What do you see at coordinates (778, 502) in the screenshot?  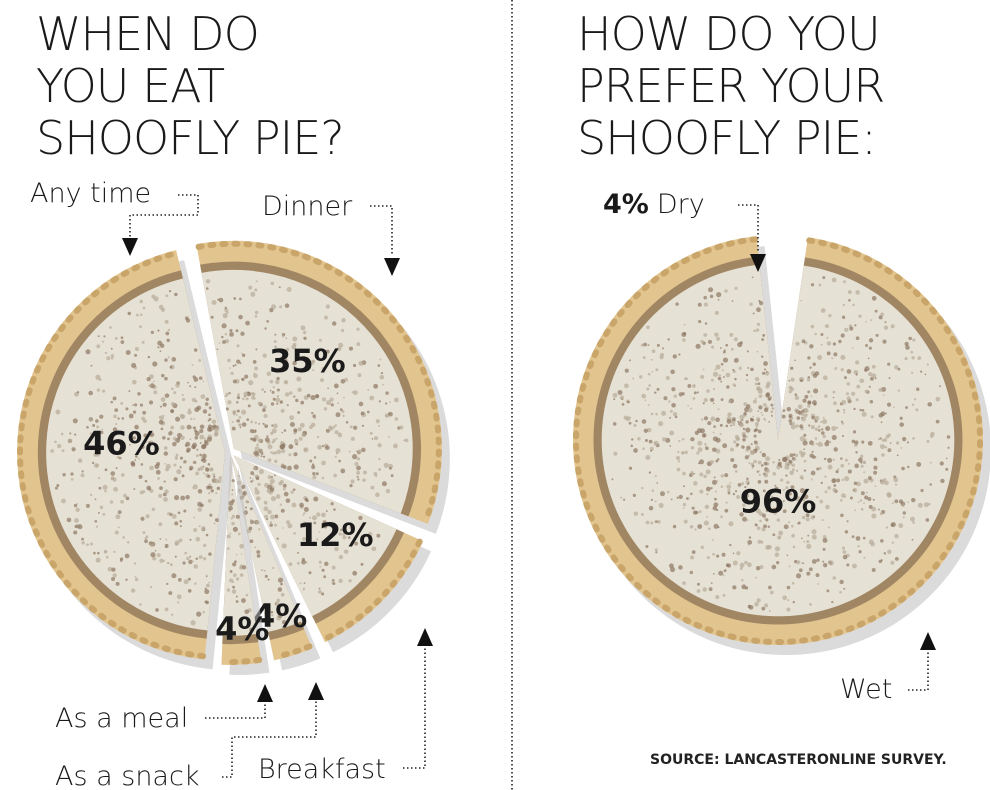 I see `slice-value-label: 96%` at bounding box center [778, 502].